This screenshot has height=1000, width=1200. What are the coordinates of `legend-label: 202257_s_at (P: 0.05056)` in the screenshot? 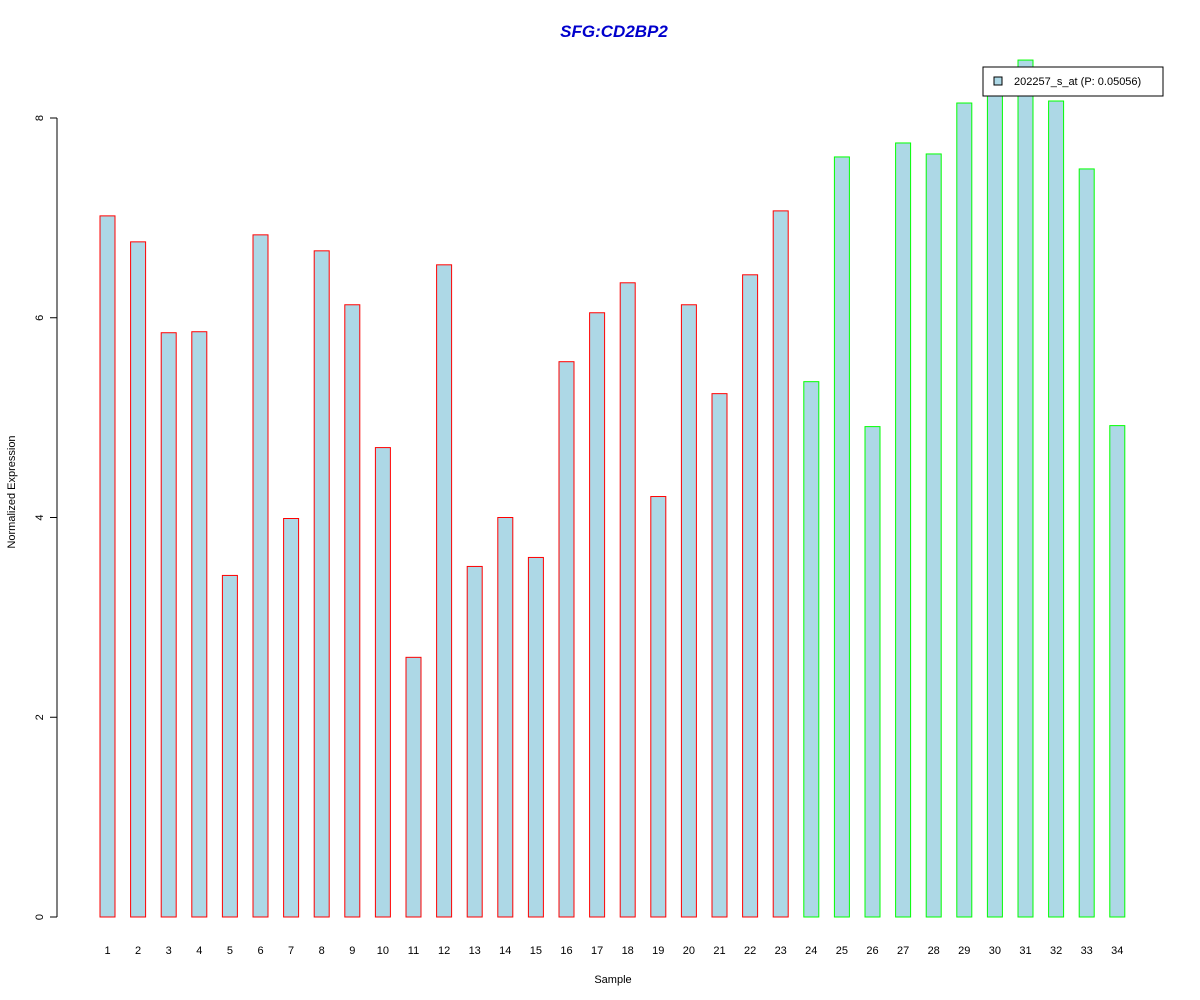 It's located at (1077, 82).